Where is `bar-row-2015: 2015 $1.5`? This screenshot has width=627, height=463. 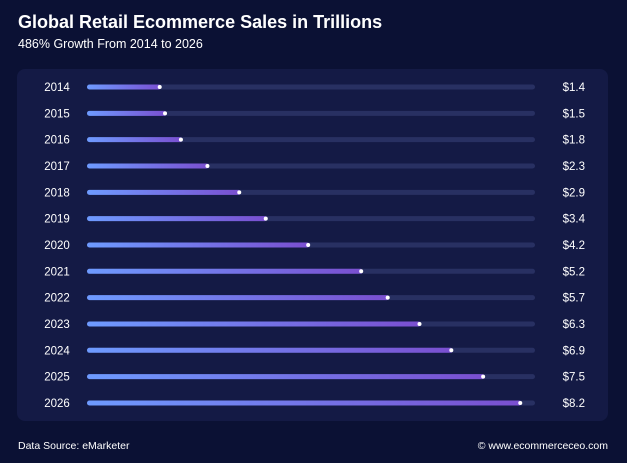 bar-row-2015: 2015 $1.5 is located at coordinates (314, 114).